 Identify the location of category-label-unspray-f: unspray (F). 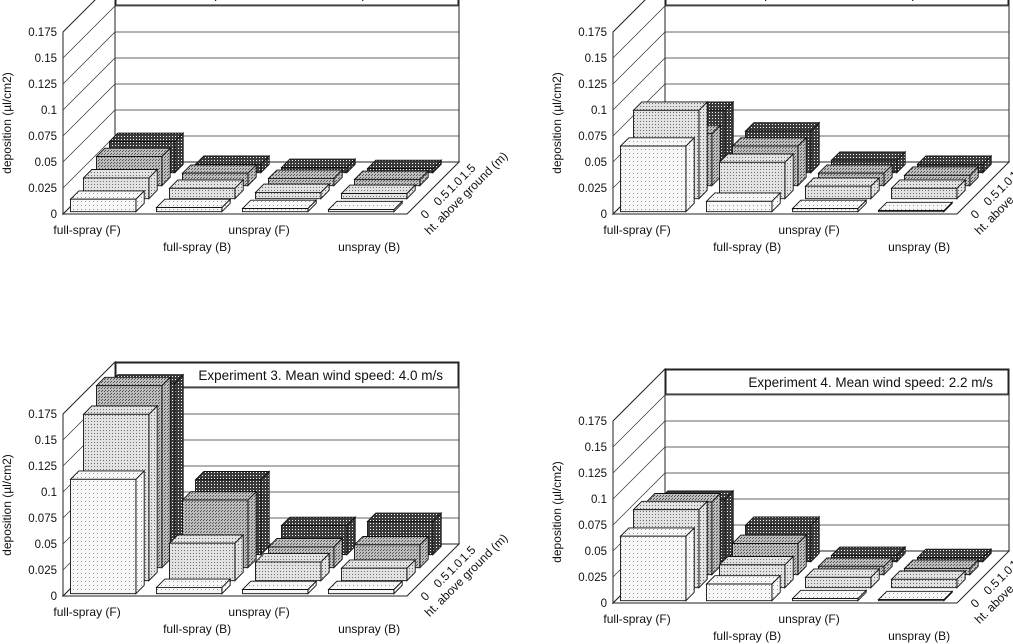
(258, 230).